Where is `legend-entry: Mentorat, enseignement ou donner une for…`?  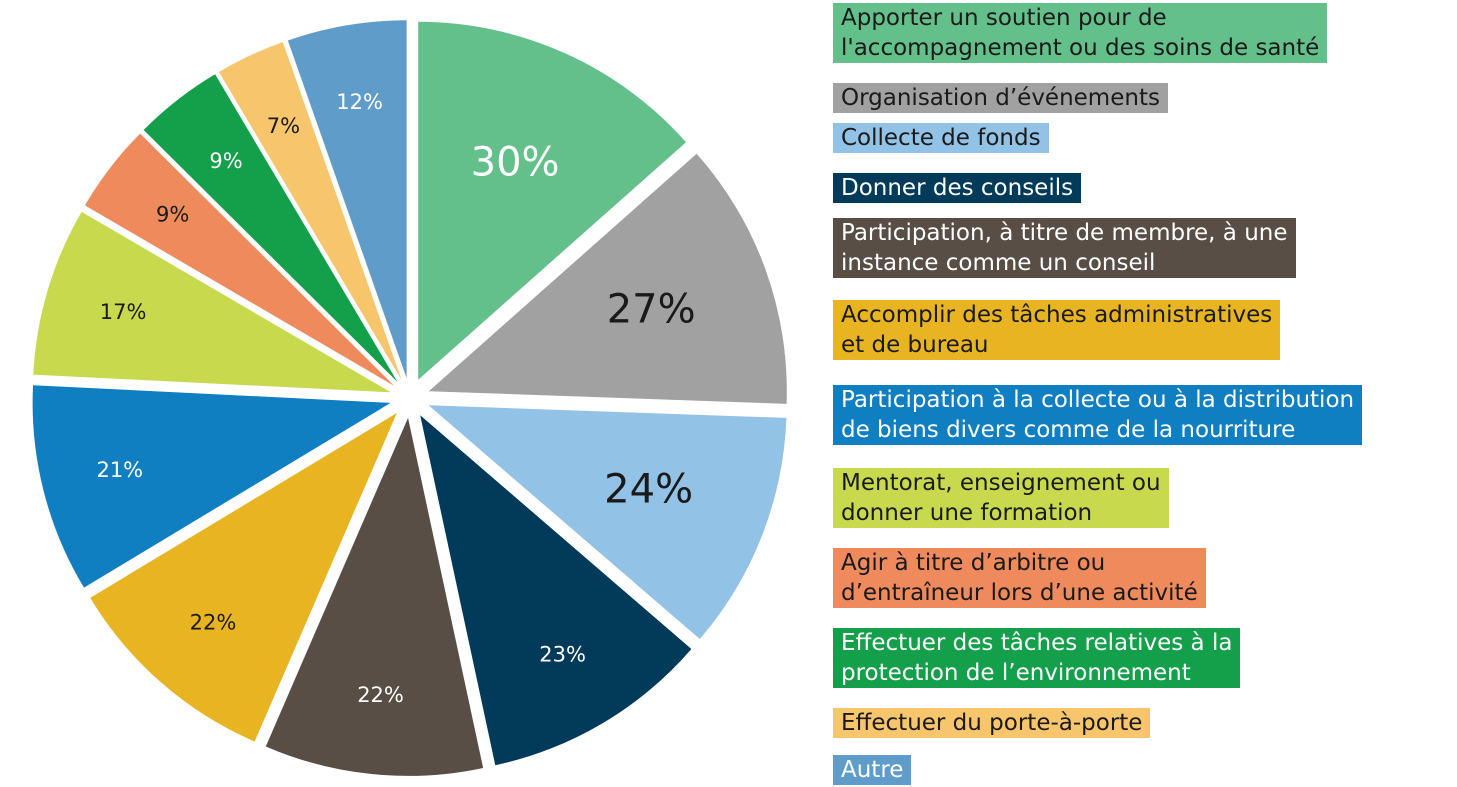
legend-entry: Mentorat, enseignement ou donner une for… is located at coordinates (1001, 498).